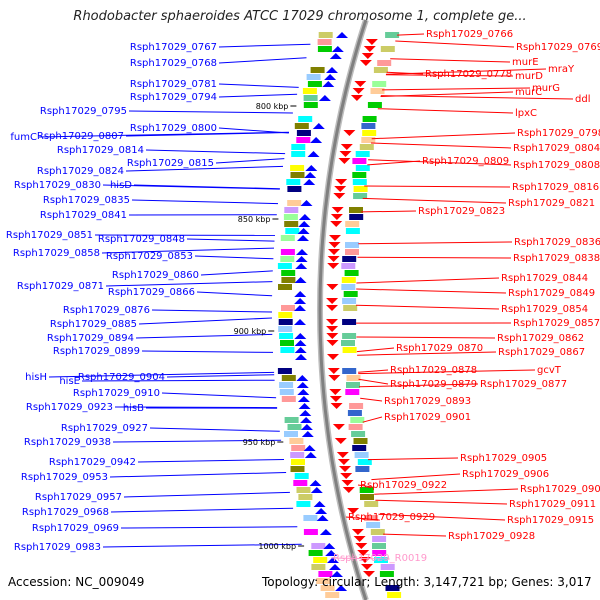 Image resolution: width=600 pixels, height=600 pixels. What do you see at coordinates (391, 517) in the screenshot?
I see `right-gene-label: Rsph17029_0929` at bounding box center [391, 517].